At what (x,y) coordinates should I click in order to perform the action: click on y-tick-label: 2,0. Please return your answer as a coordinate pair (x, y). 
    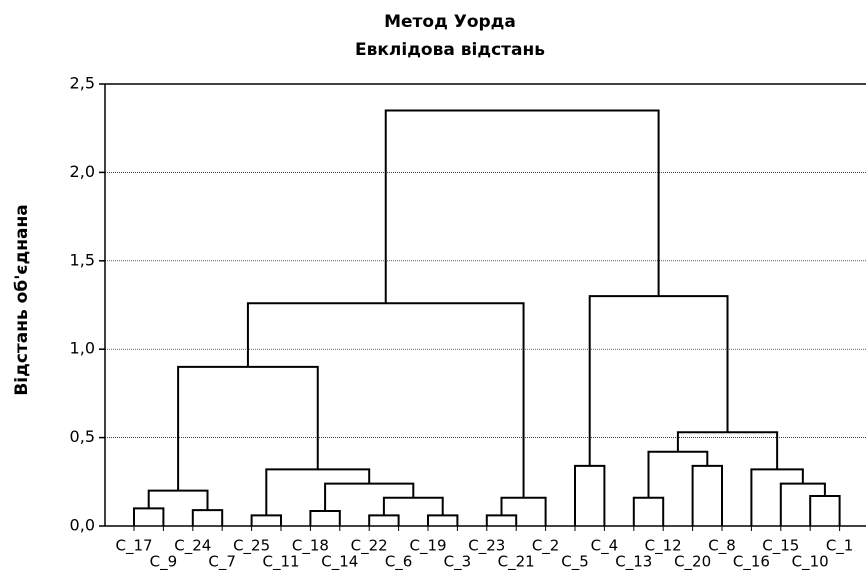
    Looking at the image, I should click on (82, 171).